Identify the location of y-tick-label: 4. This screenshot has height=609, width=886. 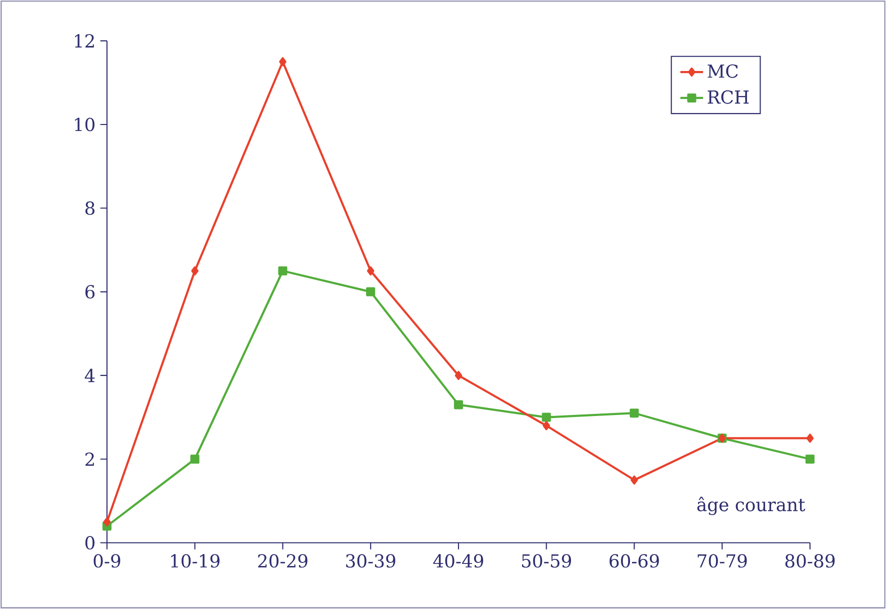
(89, 375).